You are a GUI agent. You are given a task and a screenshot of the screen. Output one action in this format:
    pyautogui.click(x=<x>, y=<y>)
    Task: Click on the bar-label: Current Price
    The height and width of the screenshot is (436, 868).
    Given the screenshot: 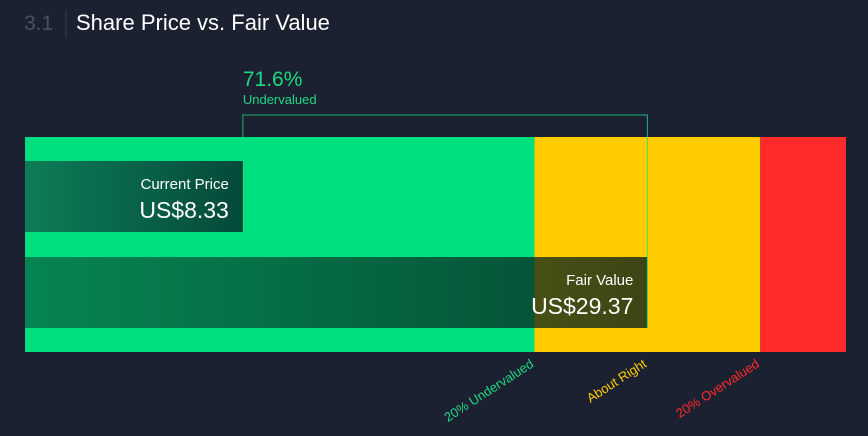 What is the action you would take?
    pyautogui.click(x=184, y=184)
    